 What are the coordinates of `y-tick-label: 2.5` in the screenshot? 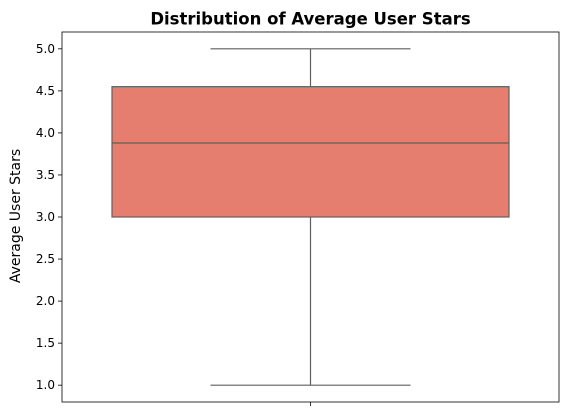 It's located at (45, 259).